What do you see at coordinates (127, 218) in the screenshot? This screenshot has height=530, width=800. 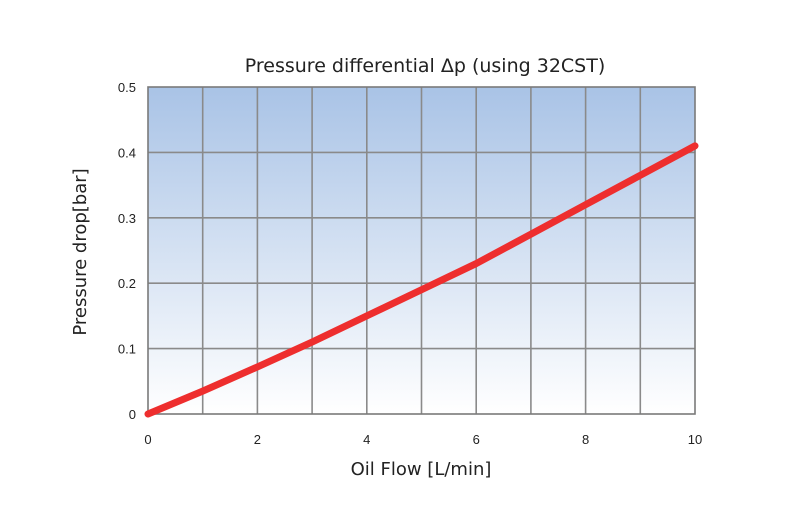 I see `y-tick-label: 0.3` at bounding box center [127, 218].